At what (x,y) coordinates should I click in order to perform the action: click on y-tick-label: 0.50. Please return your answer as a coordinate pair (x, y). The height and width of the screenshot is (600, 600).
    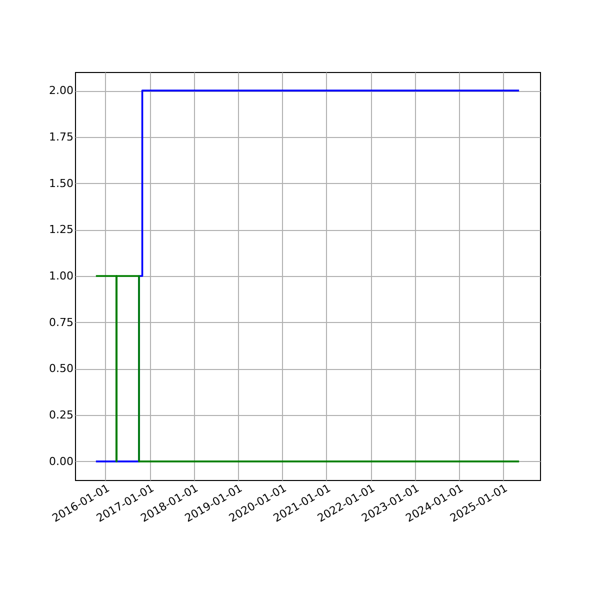
    Looking at the image, I should click on (61, 369).